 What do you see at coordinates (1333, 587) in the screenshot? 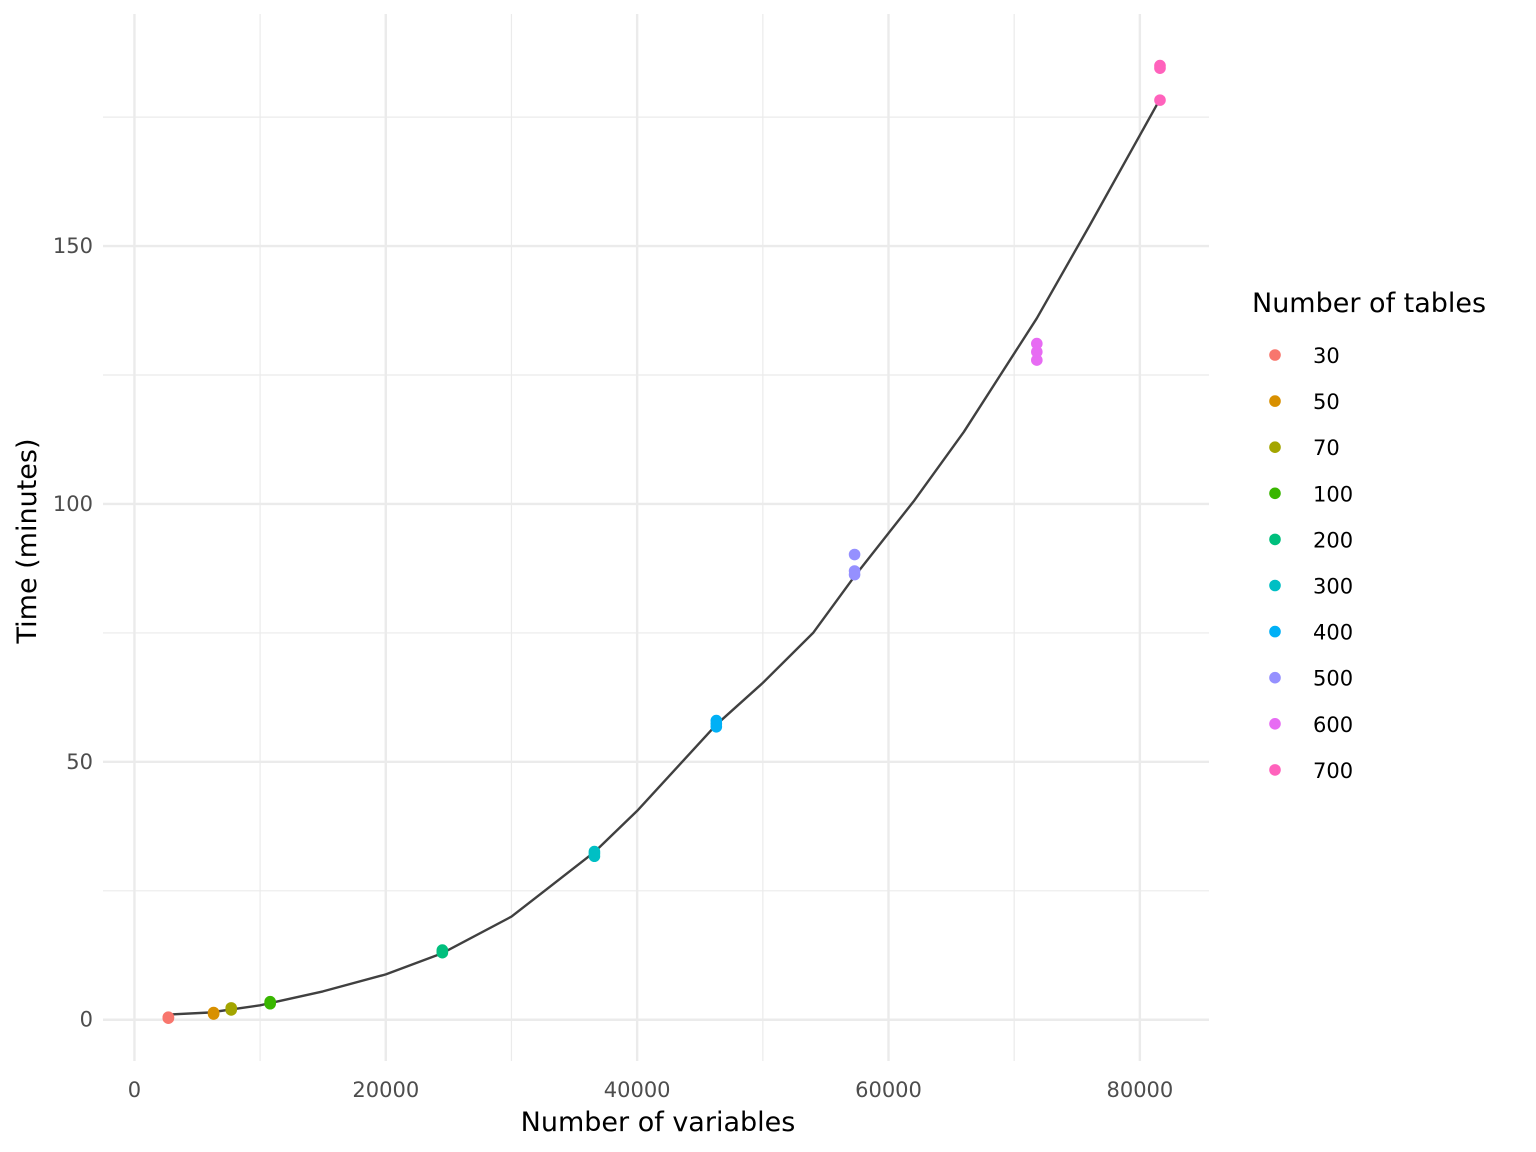
I see `legend-label: 300` at bounding box center [1333, 587].